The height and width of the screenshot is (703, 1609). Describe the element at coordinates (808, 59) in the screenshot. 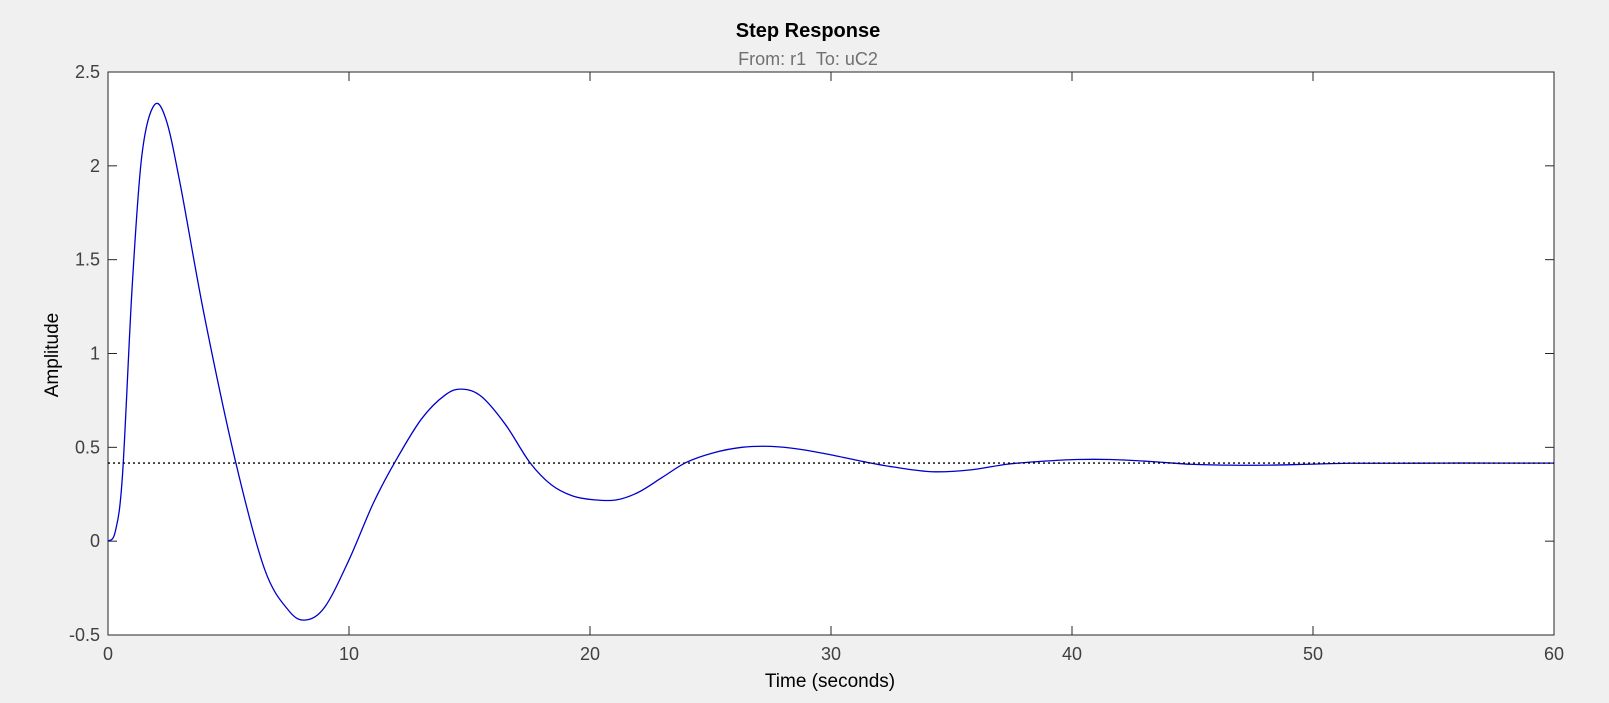

I see `chart-subtitle: From: r1 To: uC2` at that location.